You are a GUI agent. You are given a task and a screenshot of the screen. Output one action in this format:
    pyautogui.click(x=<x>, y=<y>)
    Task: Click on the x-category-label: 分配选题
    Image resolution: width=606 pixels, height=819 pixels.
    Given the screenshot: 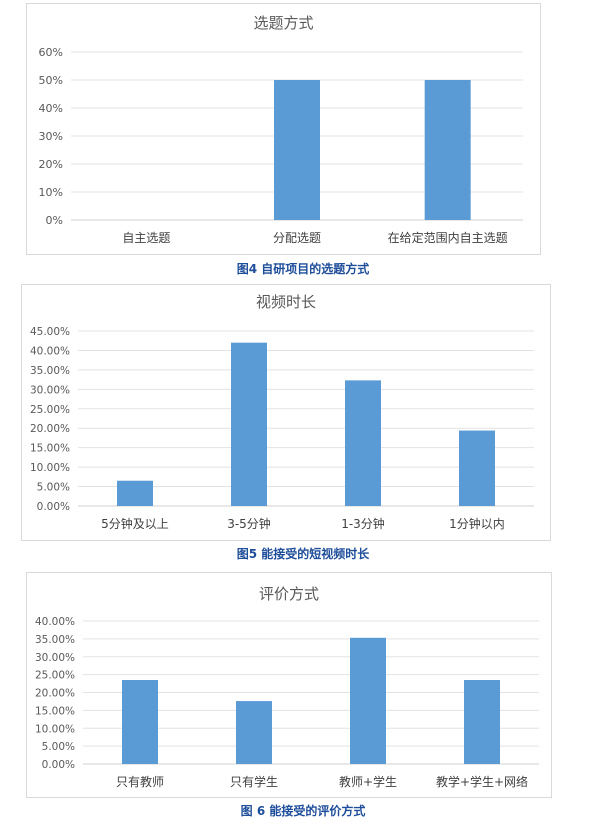 What is the action you would take?
    pyautogui.click(x=297, y=238)
    